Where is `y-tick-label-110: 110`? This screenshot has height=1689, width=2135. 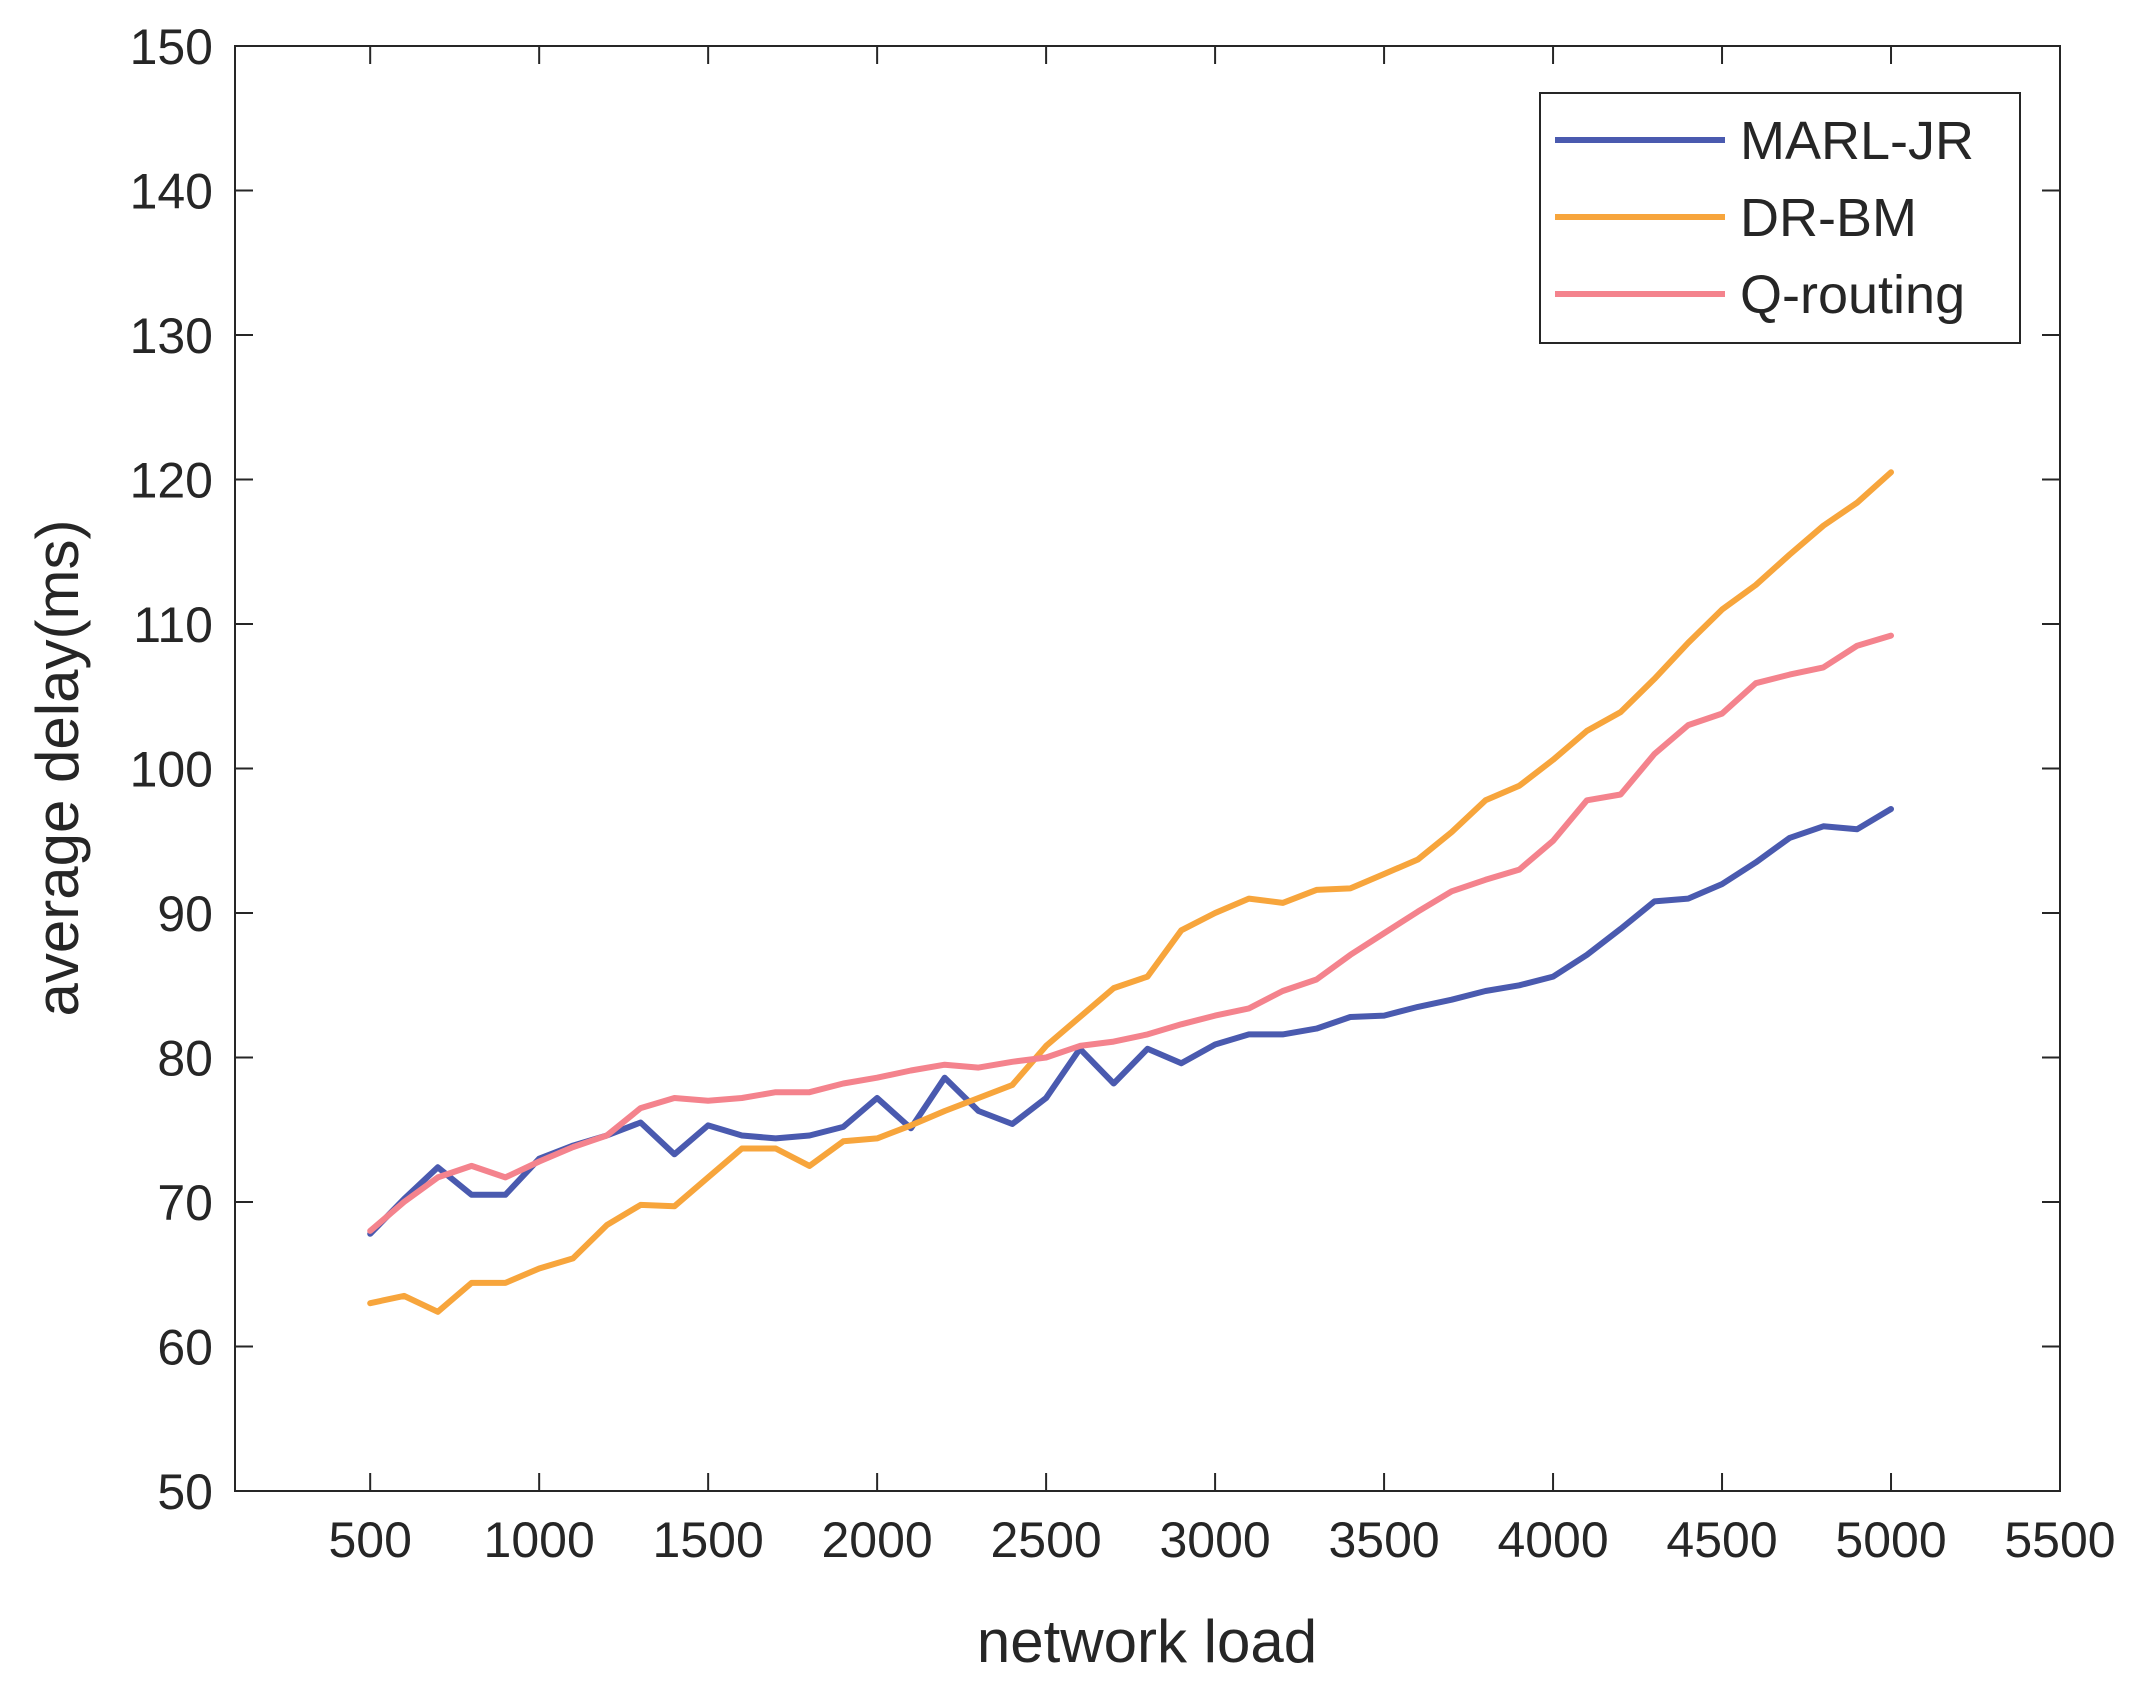 y-tick-label-110: 110 is located at coordinates (173, 625).